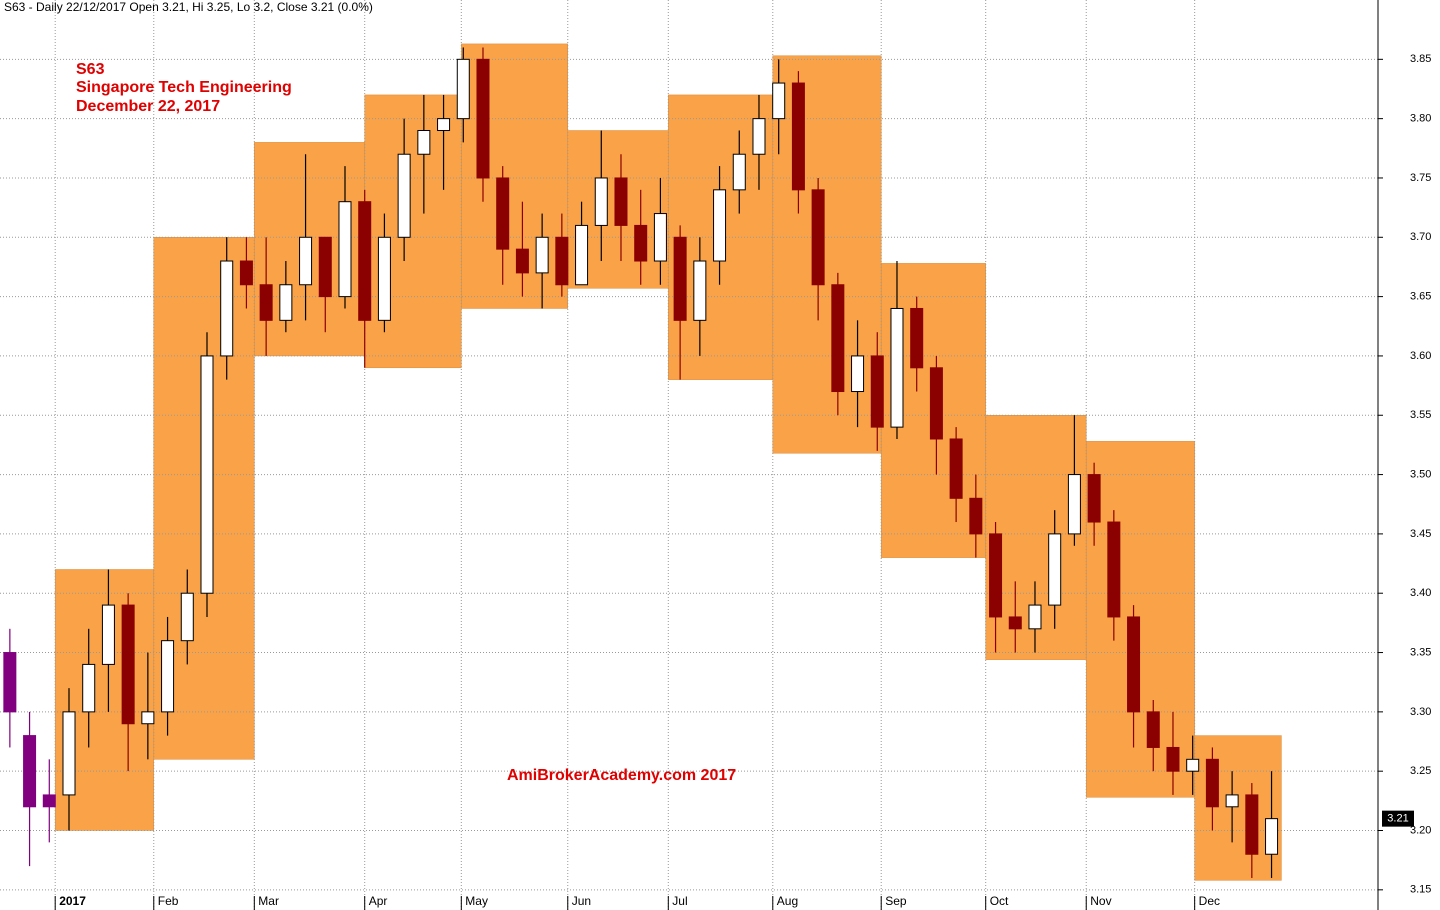 Image resolution: width=1440 pixels, height=910 pixels. What do you see at coordinates (72, 901) in the screenshot?
I see `x-tick-label: 2017` at bounding box center [72, 901].